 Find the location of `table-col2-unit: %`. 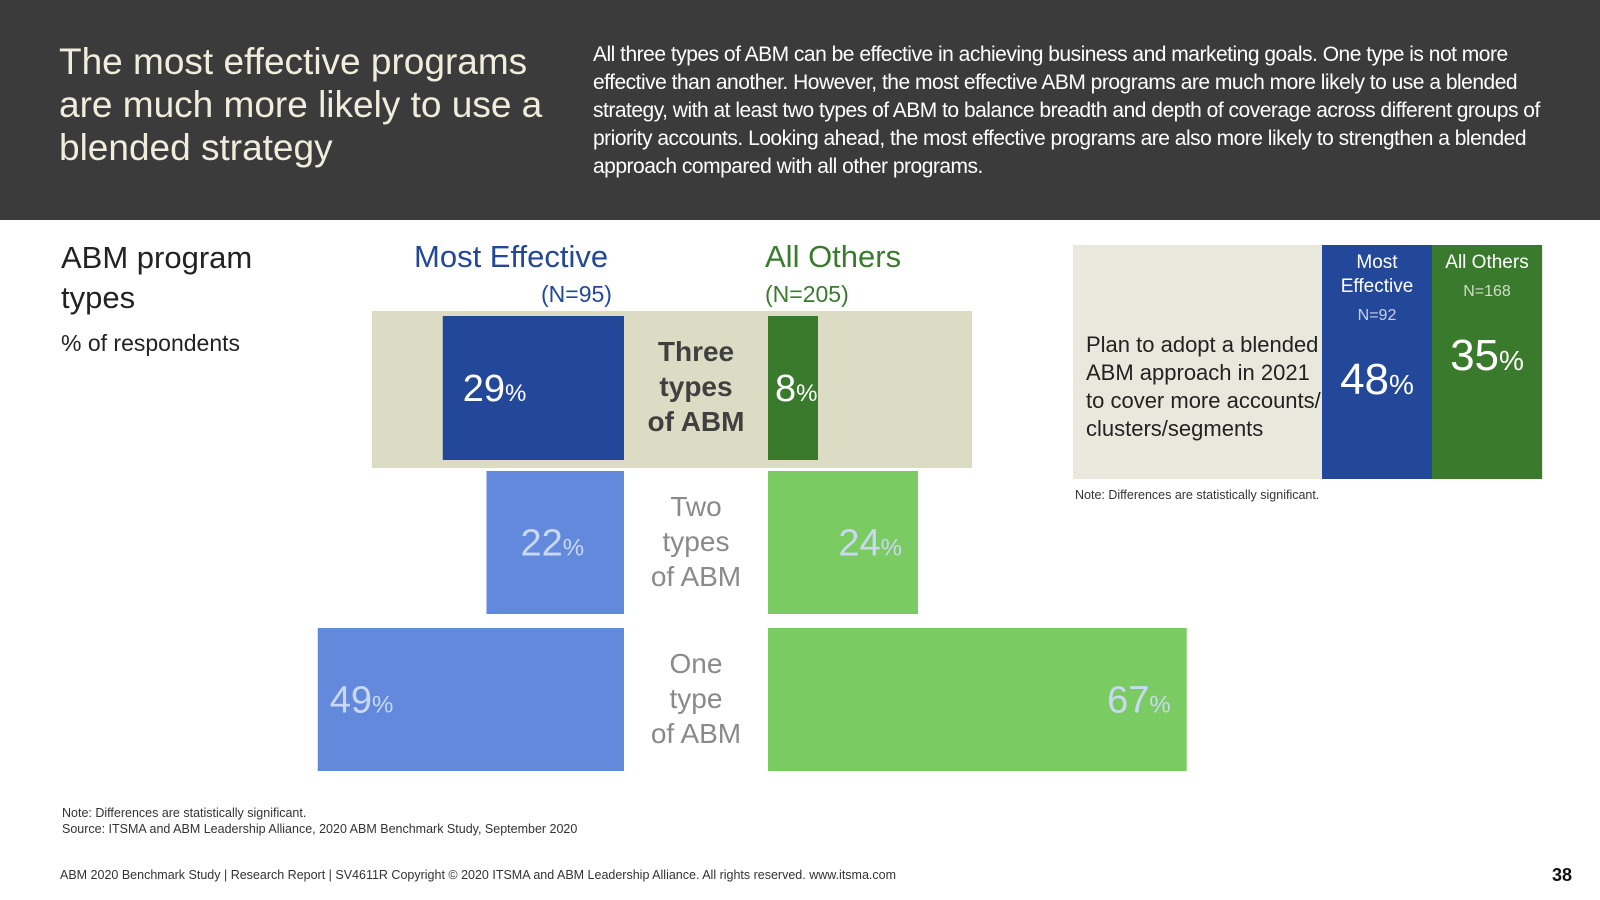

table-col2-unit: % is located at coordinates (1511, 360).